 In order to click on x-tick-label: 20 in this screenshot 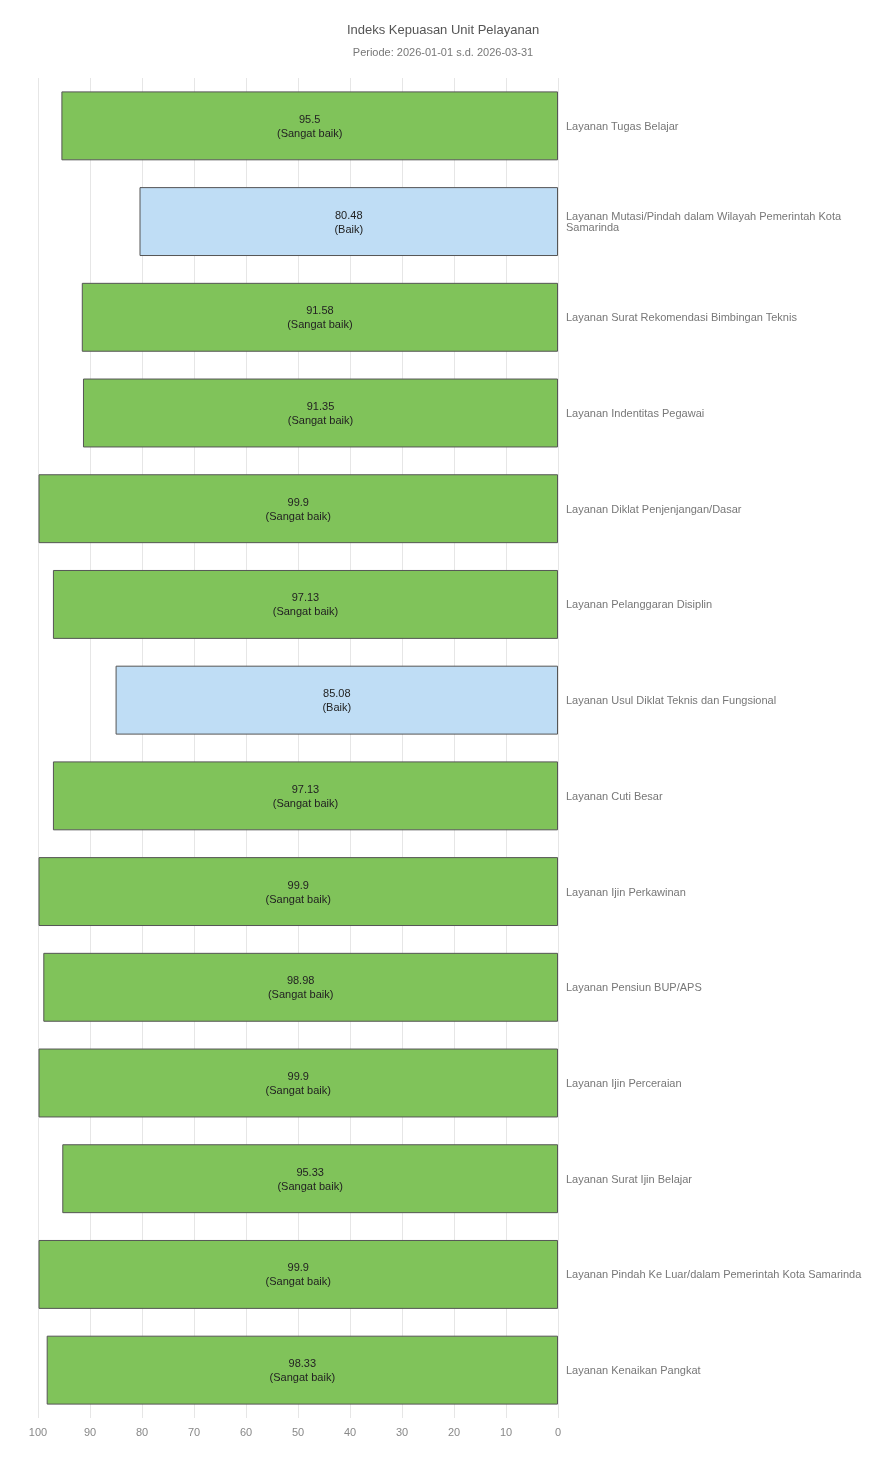, I will do `click(454, 1431)`.